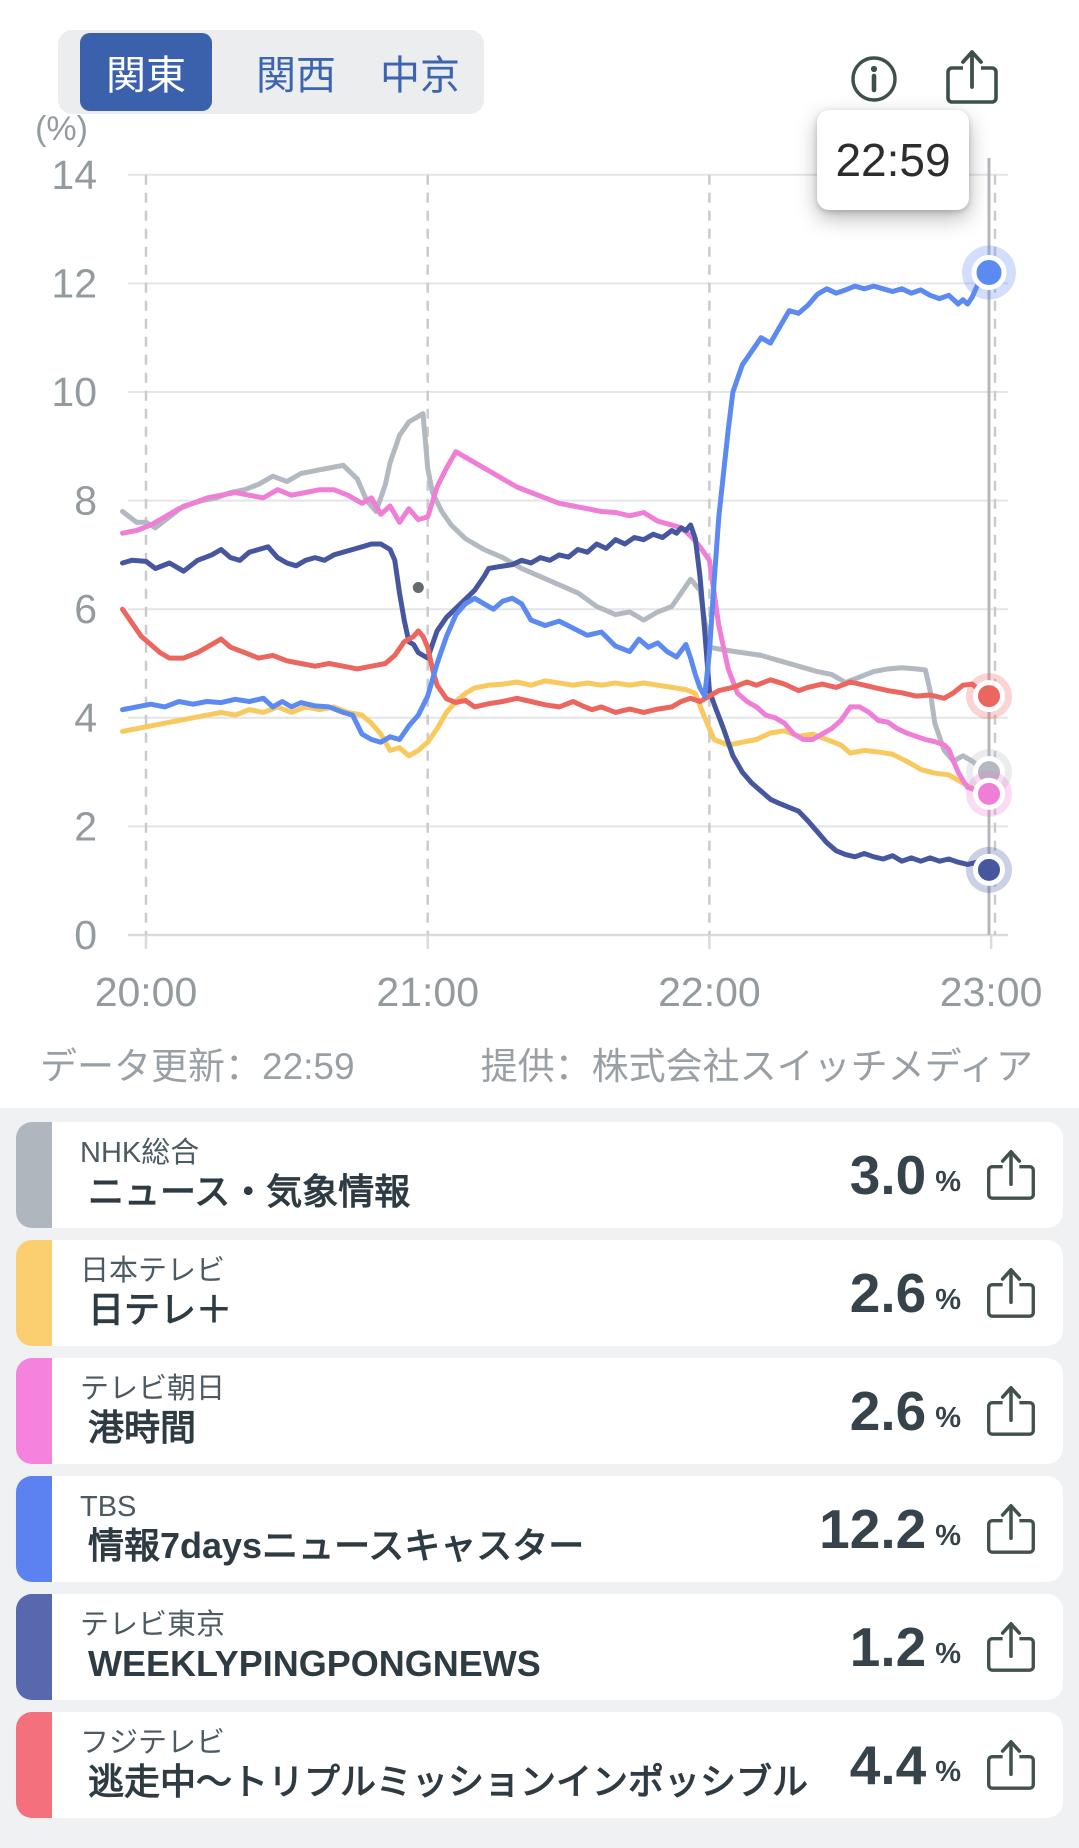  Describe the element at coordinates (74, 392) in the screenshot. I see `y-tick-label: 10` at that location.